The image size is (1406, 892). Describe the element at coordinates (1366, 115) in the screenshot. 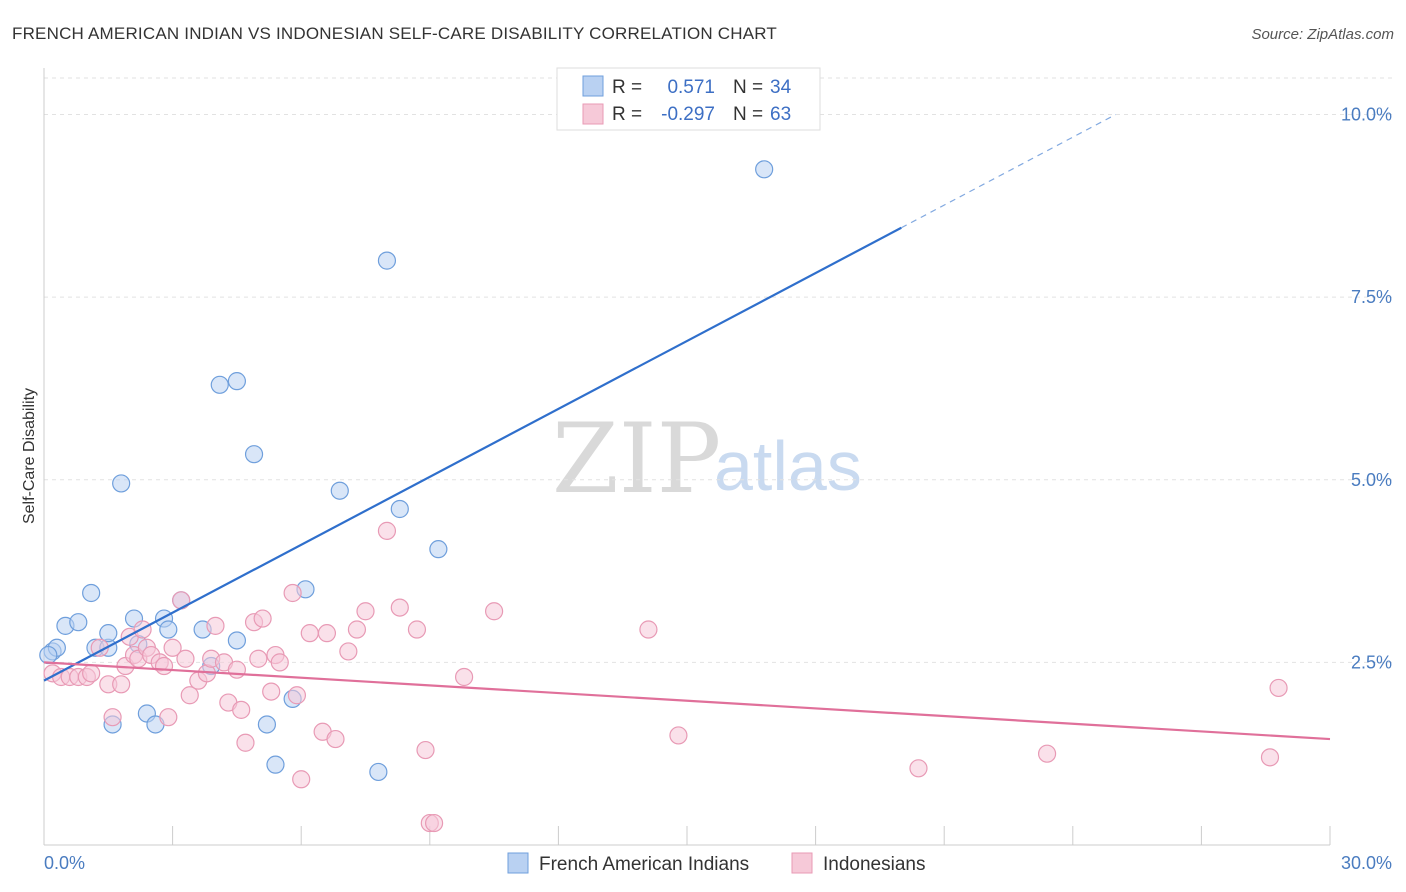

I see `y-tick-label-3: 10.0%` at that location.